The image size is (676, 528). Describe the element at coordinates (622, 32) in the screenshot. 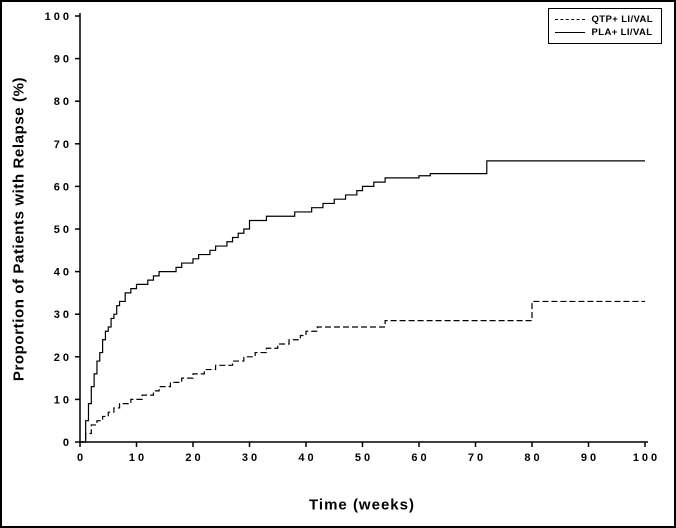

I see `legend-label-pla: PLA+ LI/VAL` at that location.